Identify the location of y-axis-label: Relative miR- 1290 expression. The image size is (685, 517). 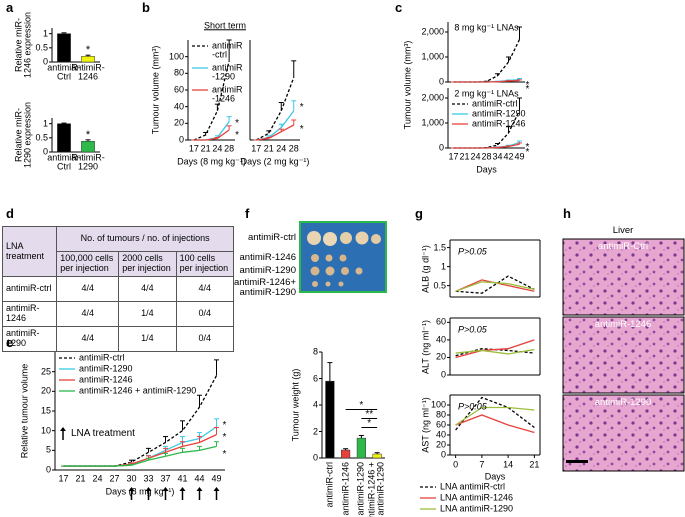
(23, 135).